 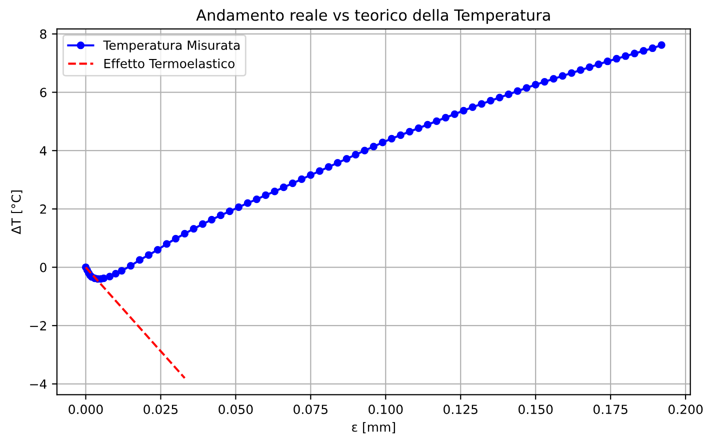 What do you see at coordinates (43, 93) in the screenshot?
I see `y-tick-label: 6` at bounding box center [43, 93].